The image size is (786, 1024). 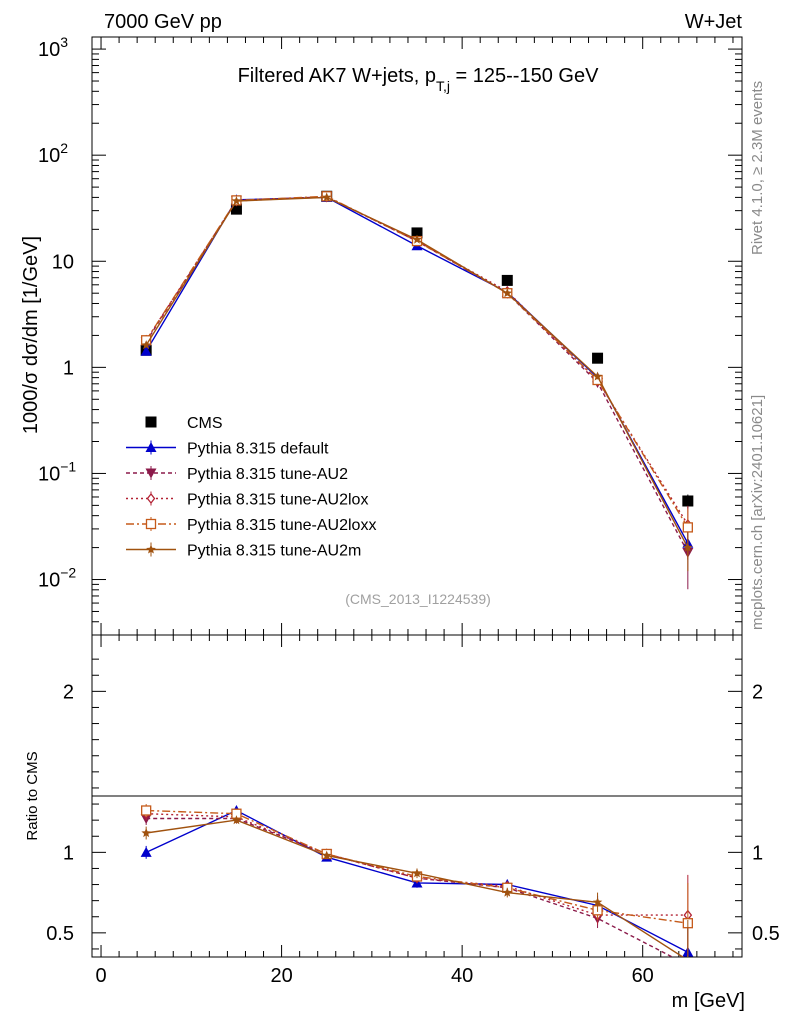 I want to click on ratio-series-group, so click(x=417, y=880).